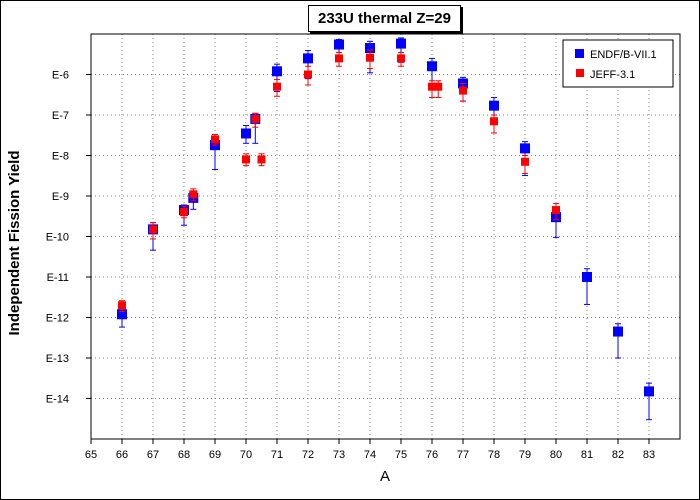  Describe the element at coordinates (587, 455) in the screenshot. I see `x-tick-label: 81` at that location.